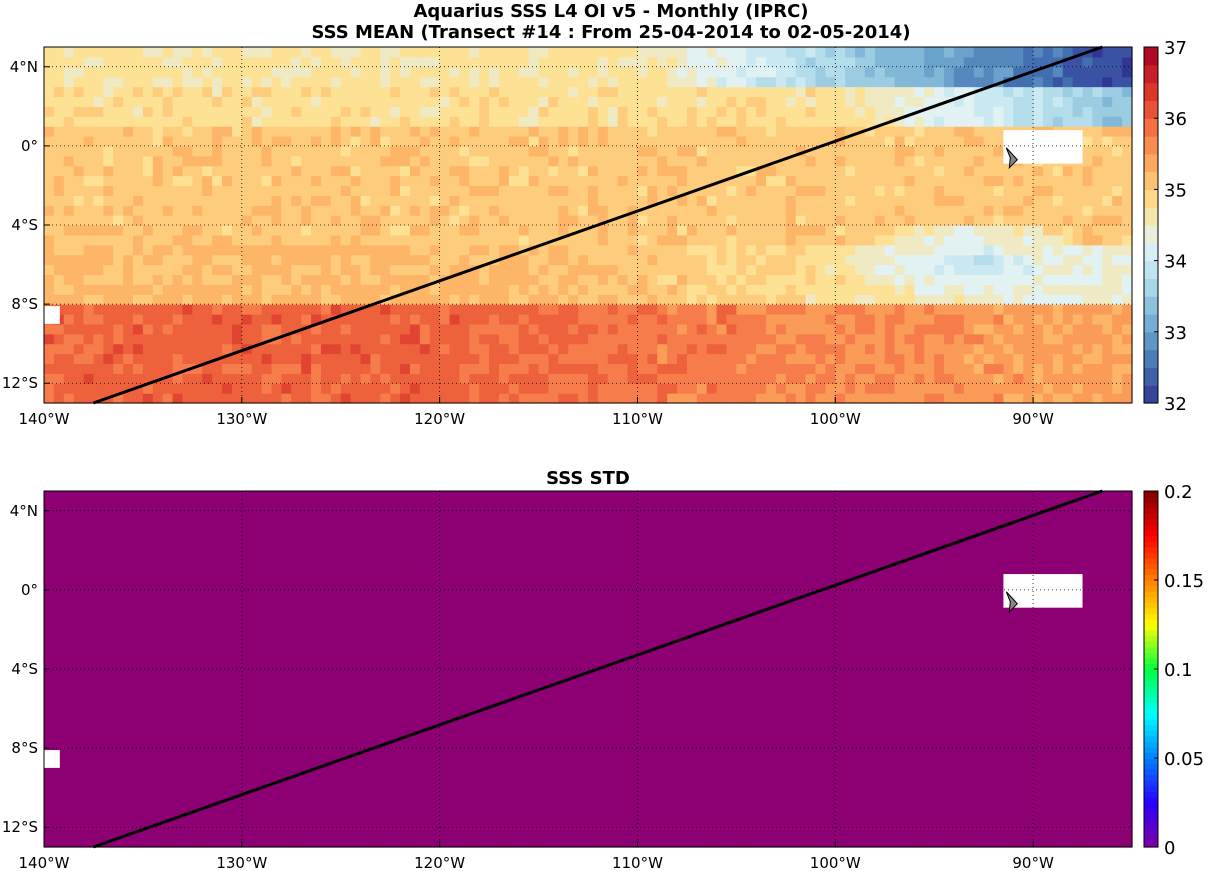  I want to click on colorbar-tick-label: 37, so click(1175, 48).